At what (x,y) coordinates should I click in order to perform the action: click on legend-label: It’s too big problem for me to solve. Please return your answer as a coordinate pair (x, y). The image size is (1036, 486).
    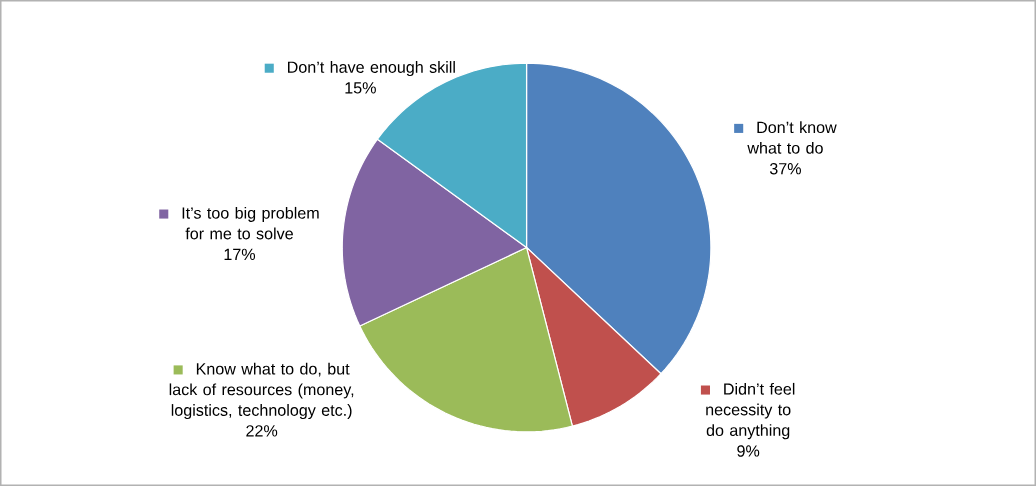
    Looking at the image, I should click on (250, 223).